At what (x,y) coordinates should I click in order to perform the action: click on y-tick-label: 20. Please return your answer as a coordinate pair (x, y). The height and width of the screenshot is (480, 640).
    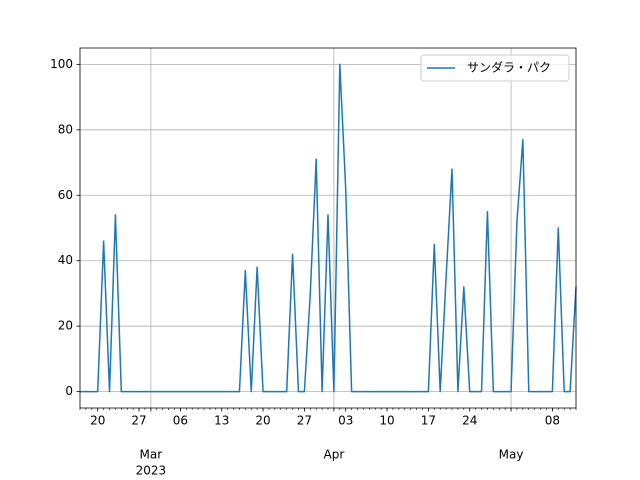
    Looking at the image, I should click on (65, 326).